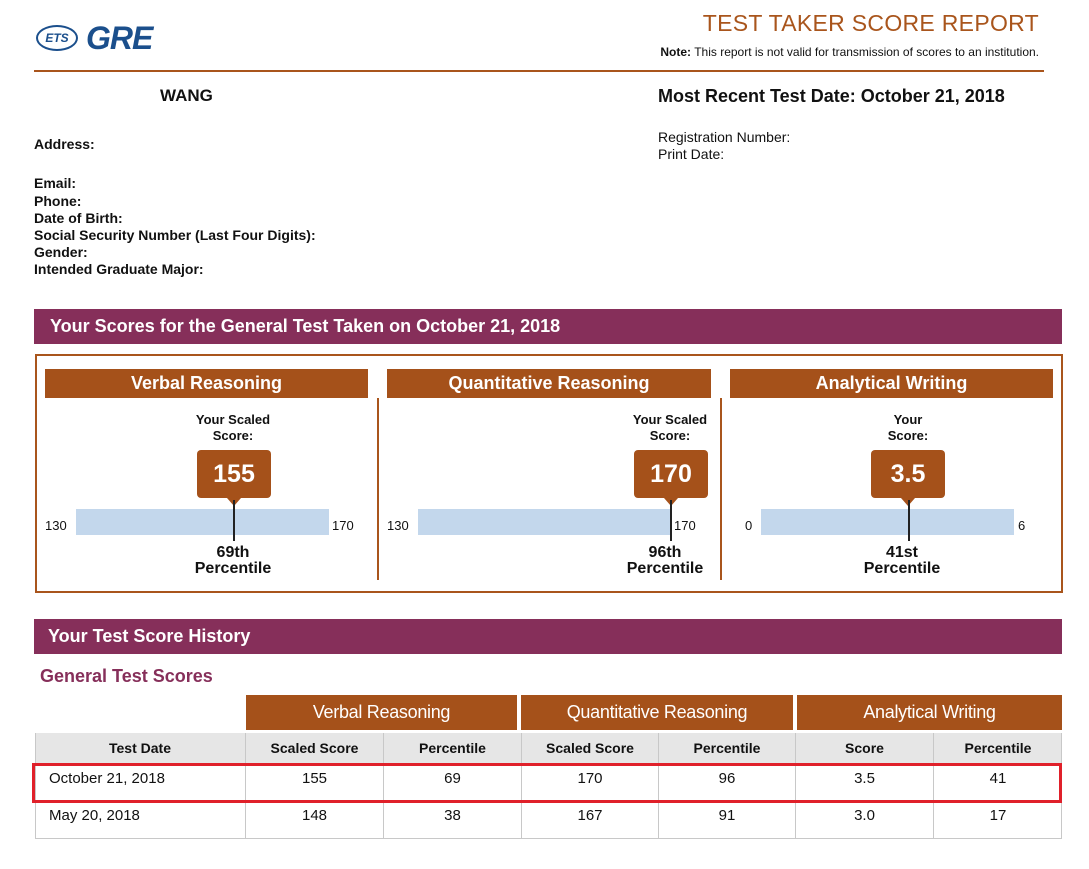  What do you see at coordinates (831, 96) in the screenshot?
I see `most-recent-test-date: Most Recent Test Date: October 21, 2018` at bounding box center [831, 96].